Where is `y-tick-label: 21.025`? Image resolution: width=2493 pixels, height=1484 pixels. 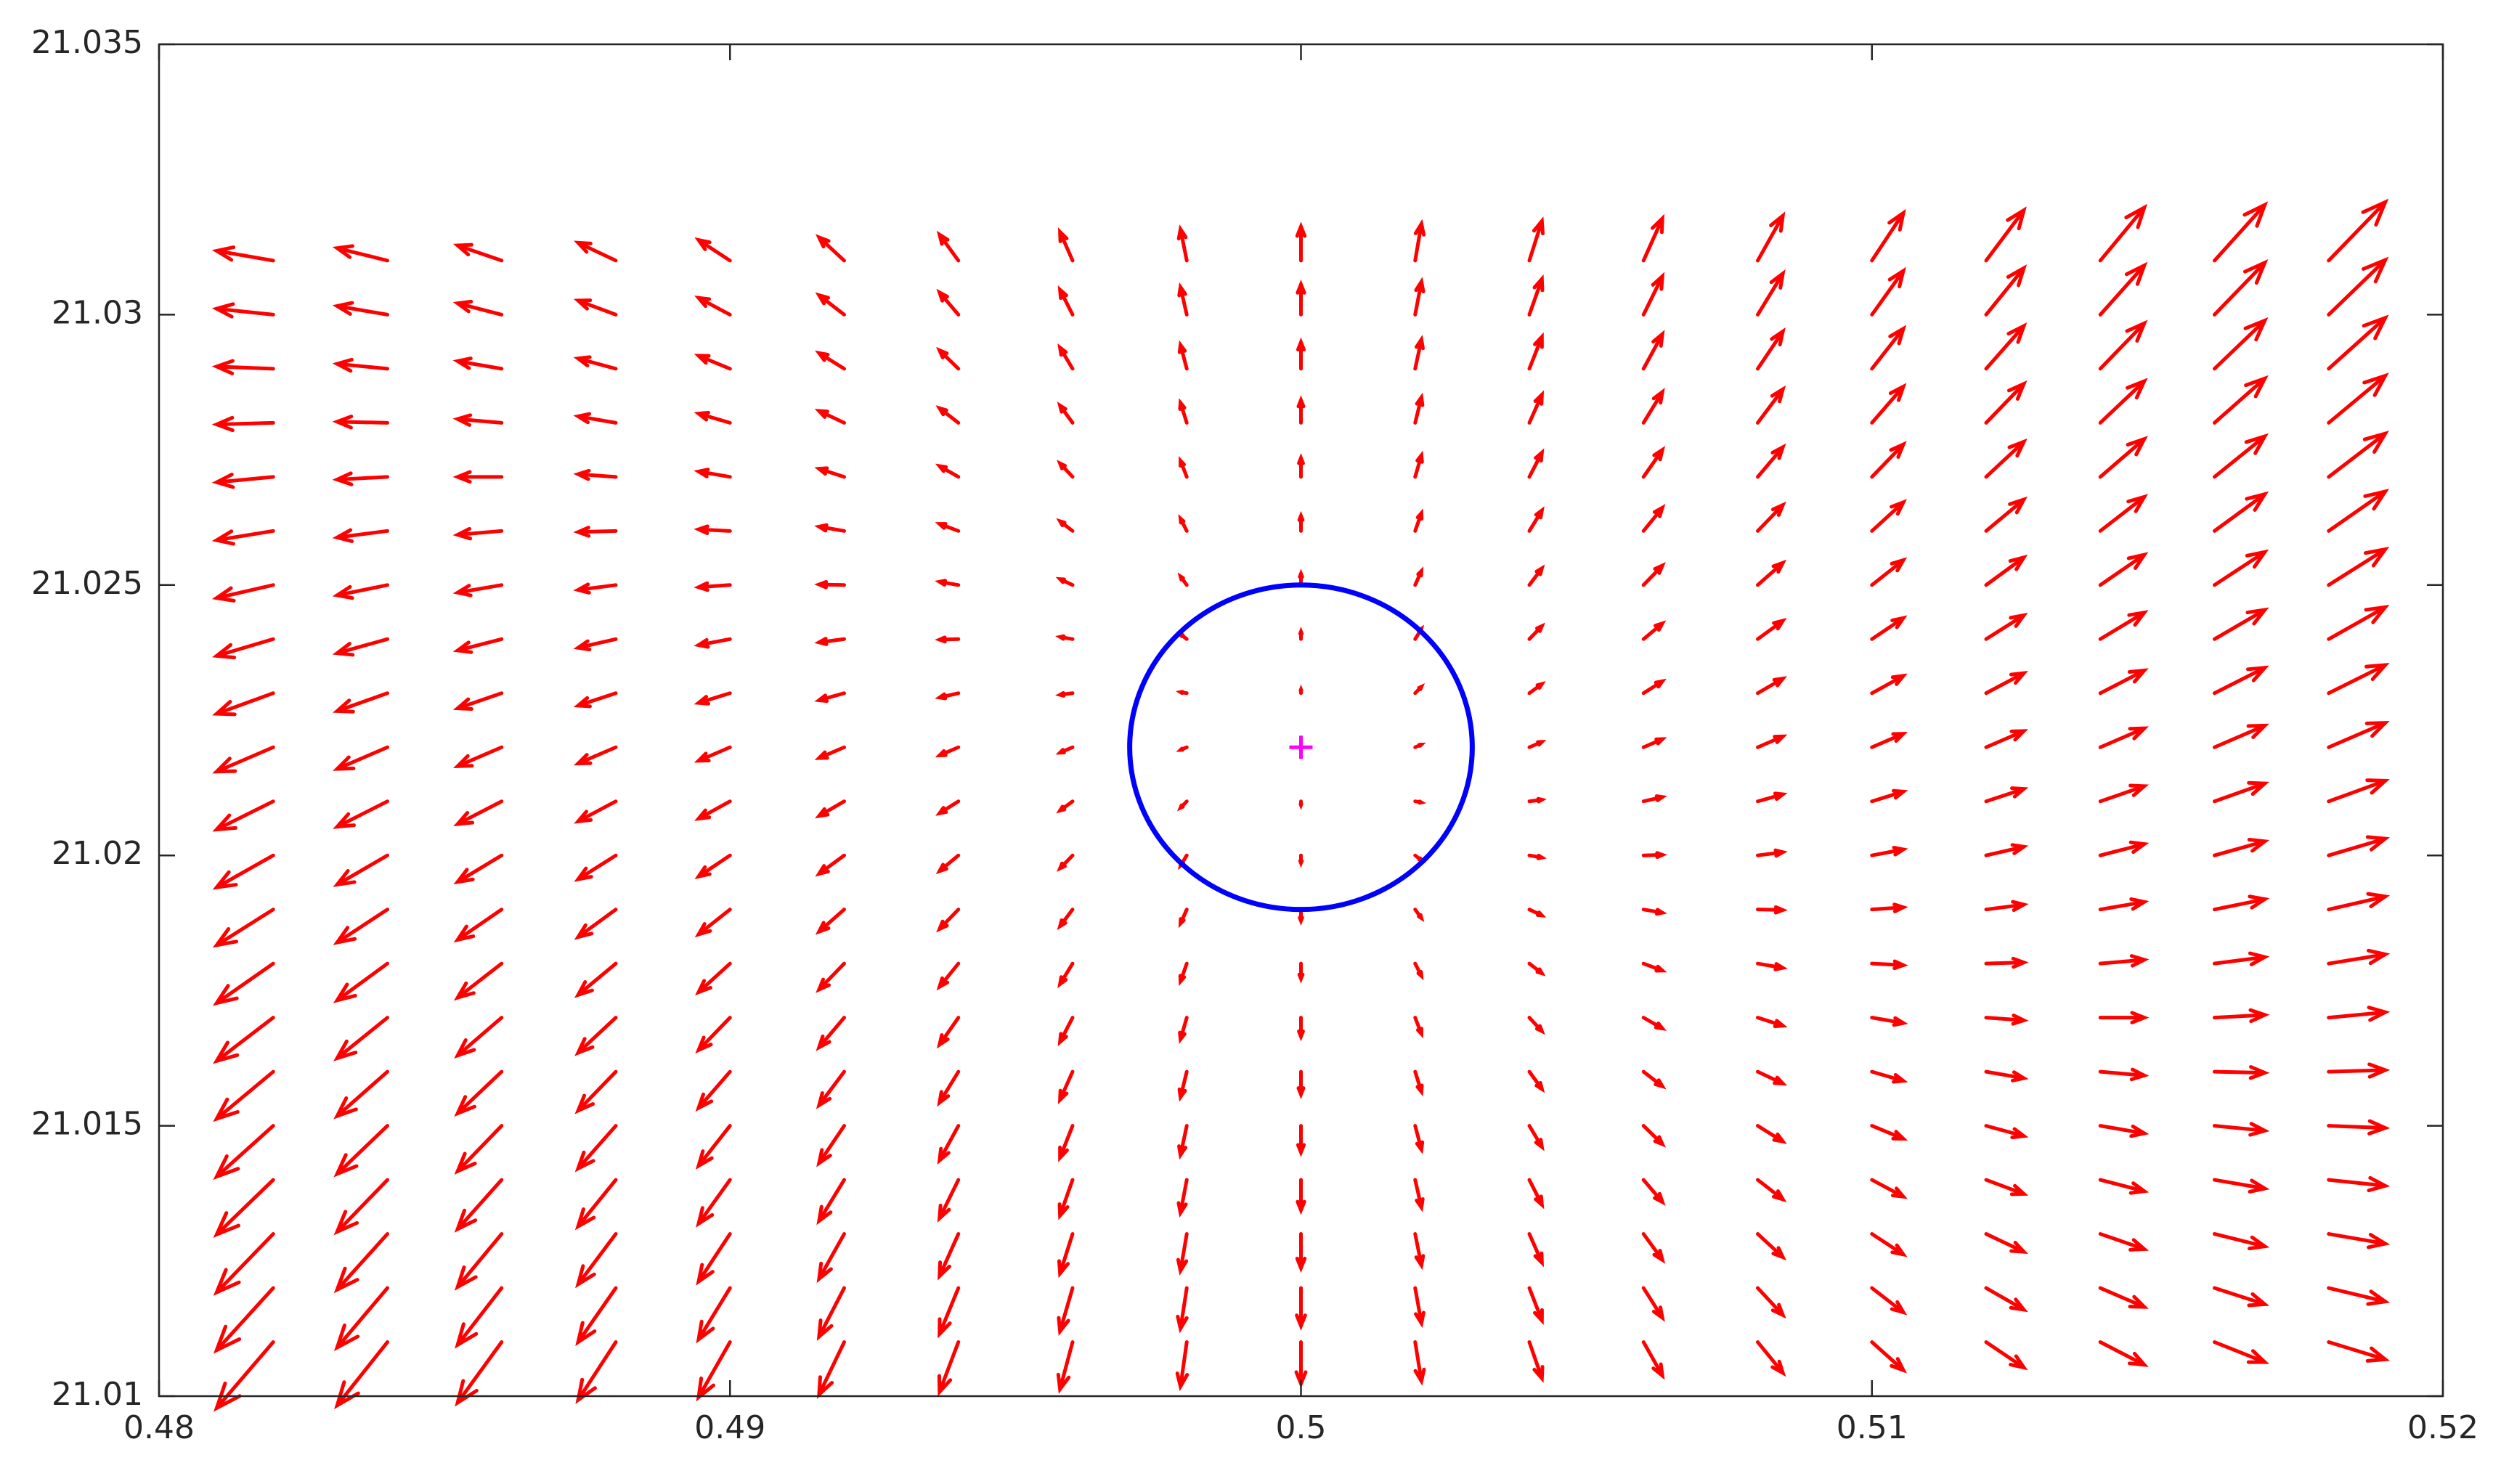 y-tick-label: 21.025 is located at coordinates (87, 583).